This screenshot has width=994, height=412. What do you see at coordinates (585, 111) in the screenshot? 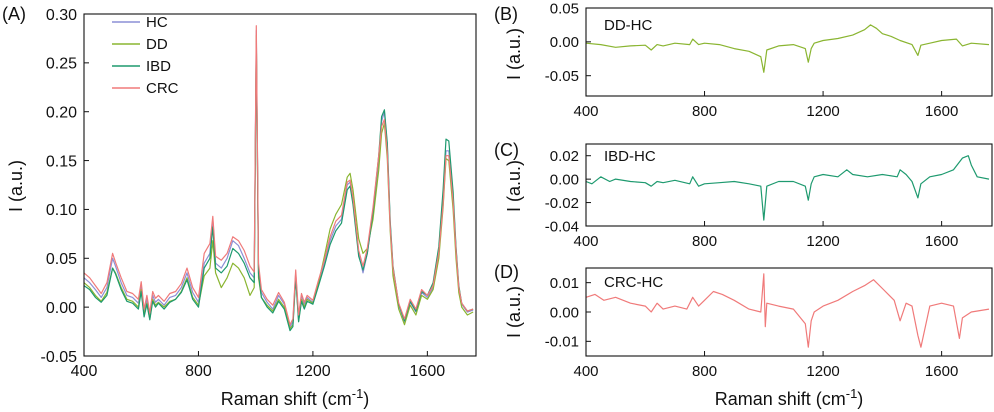
I see `panel-b-xtick-label: 400` at bounding box center [585, 111].